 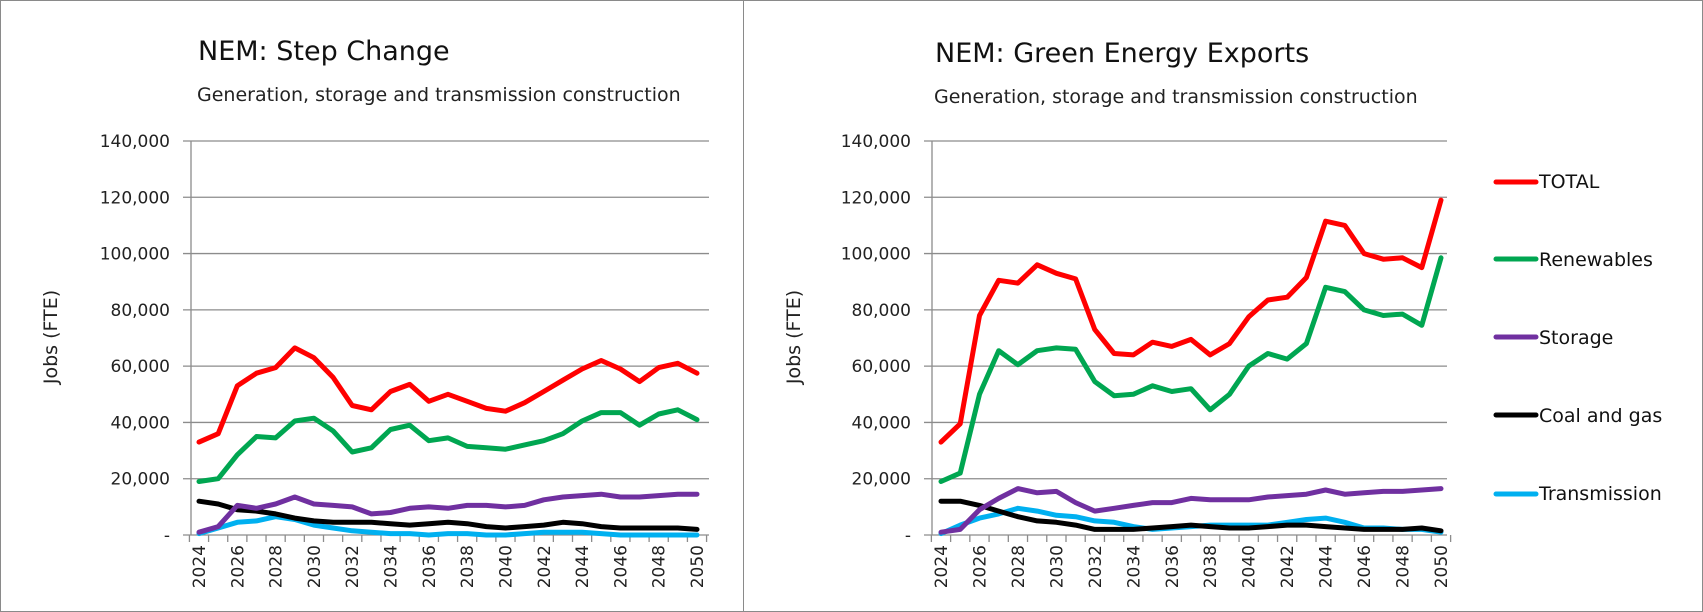 I want to click on legend-item-coal-and-gas: Coal and gas, so click(x=1577, y=416).